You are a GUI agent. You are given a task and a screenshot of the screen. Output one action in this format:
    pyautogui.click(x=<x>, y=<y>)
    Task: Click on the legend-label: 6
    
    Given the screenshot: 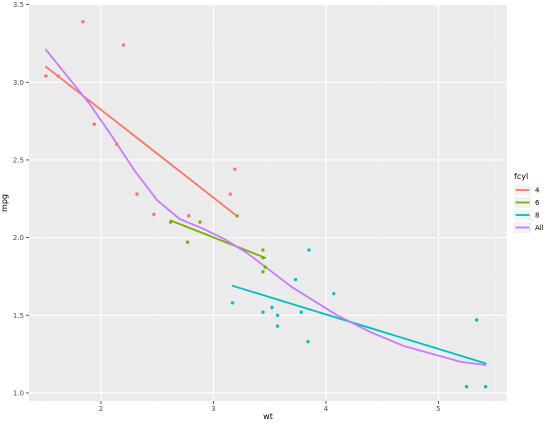 What is the action you would take?
    pyautogui.click(x=537, y=203)
    